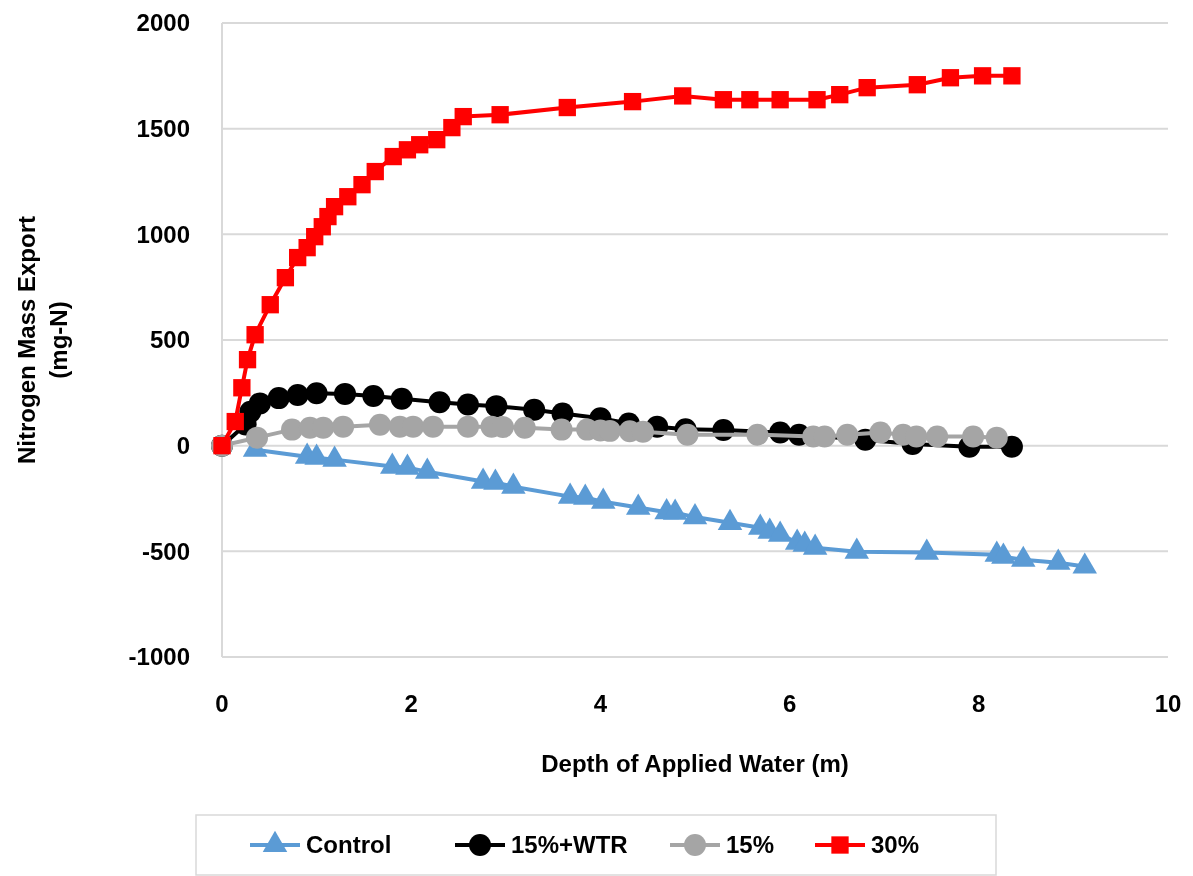 This screenshot has width=1193, height=876. Describe the element at coordinates (159, 657) in the screenshot. I see `y-tick-label: -1000` at that location.